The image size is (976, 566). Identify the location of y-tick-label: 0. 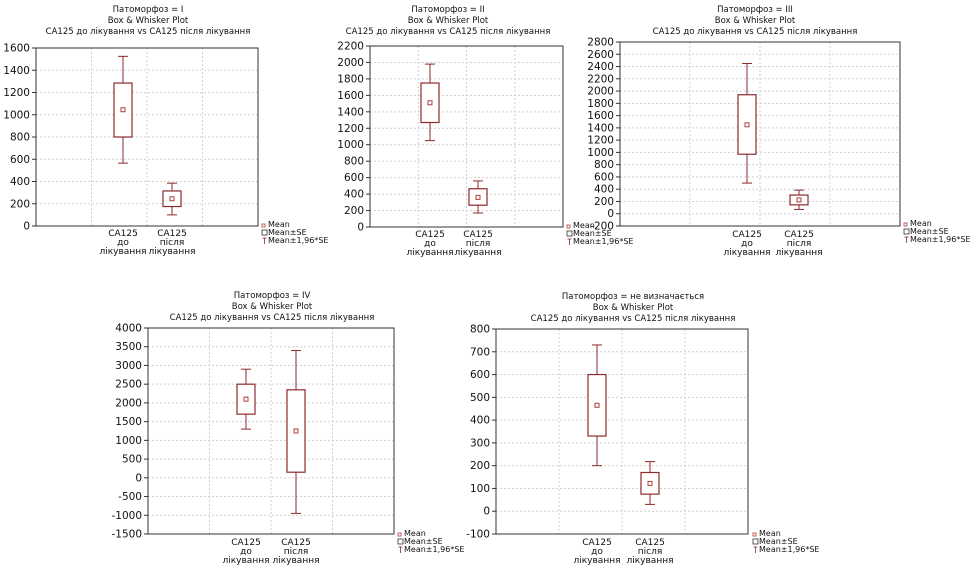
(610, 214).